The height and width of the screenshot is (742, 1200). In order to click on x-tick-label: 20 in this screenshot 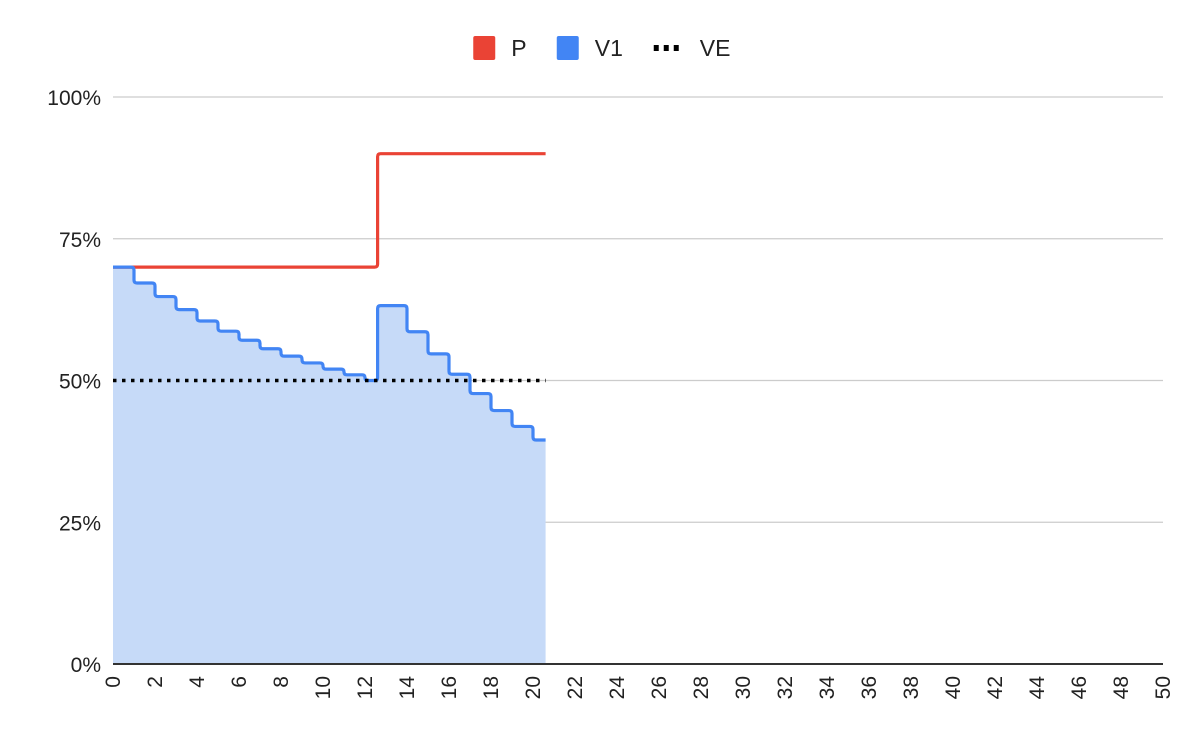, I will do `click(533, 687)`.